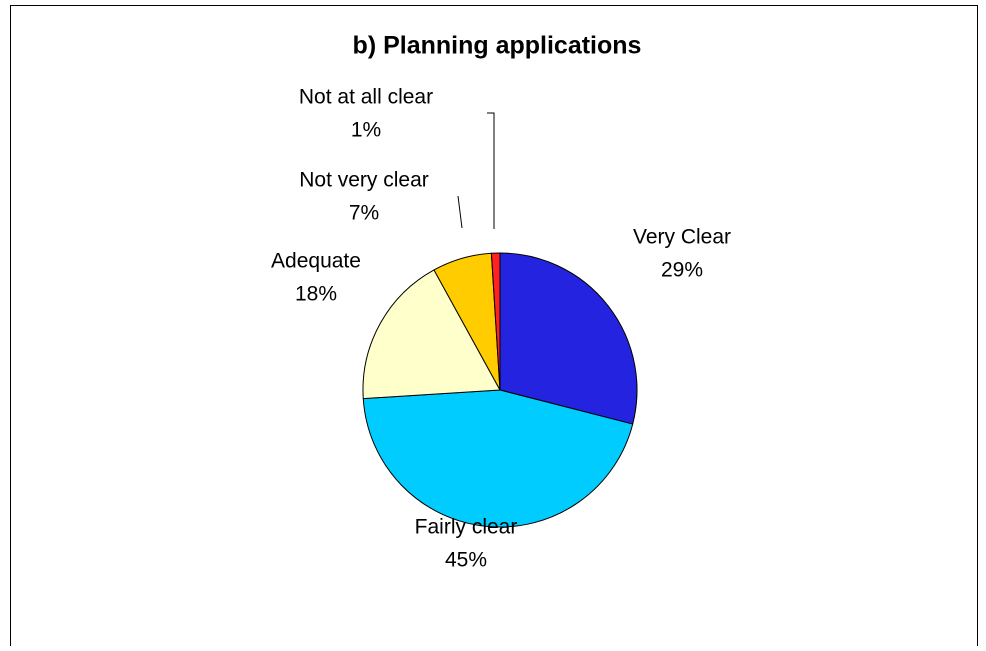 Image resolution: width=986 pixels, height=651 pixels. What do you see at coordinates (682, 270) in the screenshot?
I see `slice-value-label: 29%` at bounding box center [682, 270].